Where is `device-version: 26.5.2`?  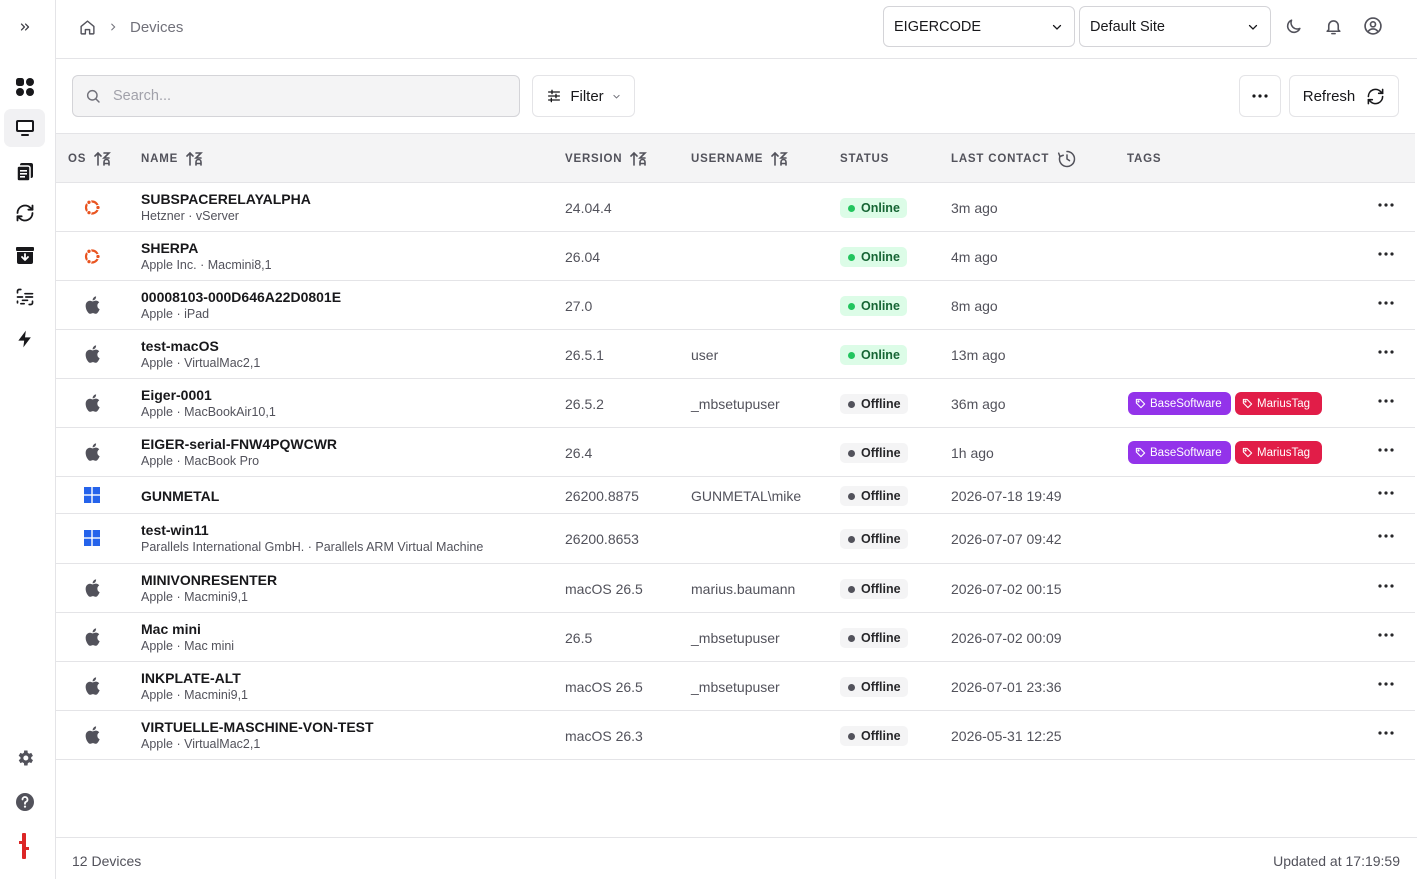 device-version: 26.5.2 is located at coordinates (584, 404).